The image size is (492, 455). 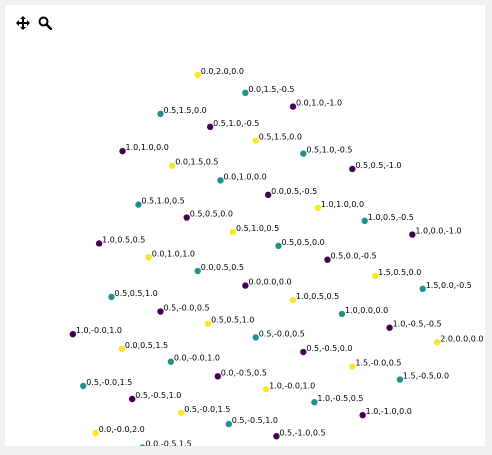 What do you see at coordinates (319, 103) in the screenshot?
I see `point-label: 0.0,1.0,-1.0` at bounding box center [319, 103].